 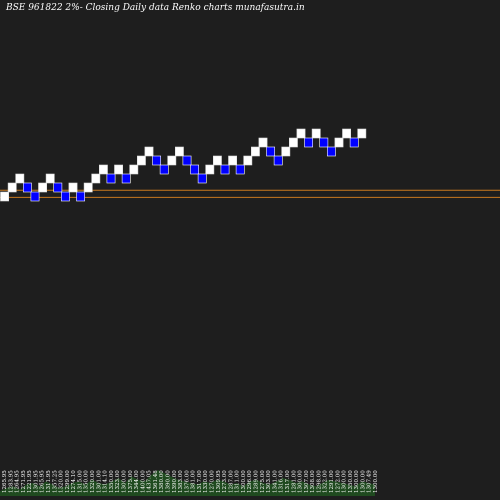 I want to click on x-tick-label: 1298.00, so click(x=319, y=481).